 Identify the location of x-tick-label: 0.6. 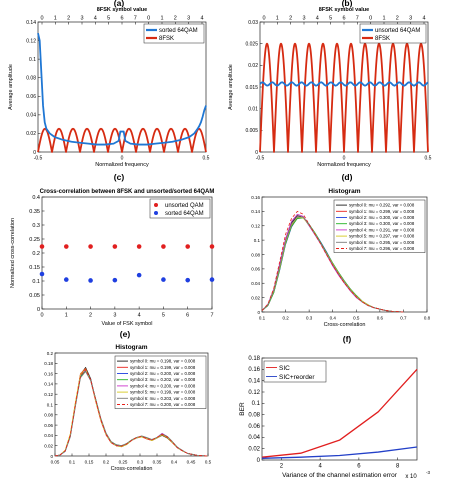
(380, 318).